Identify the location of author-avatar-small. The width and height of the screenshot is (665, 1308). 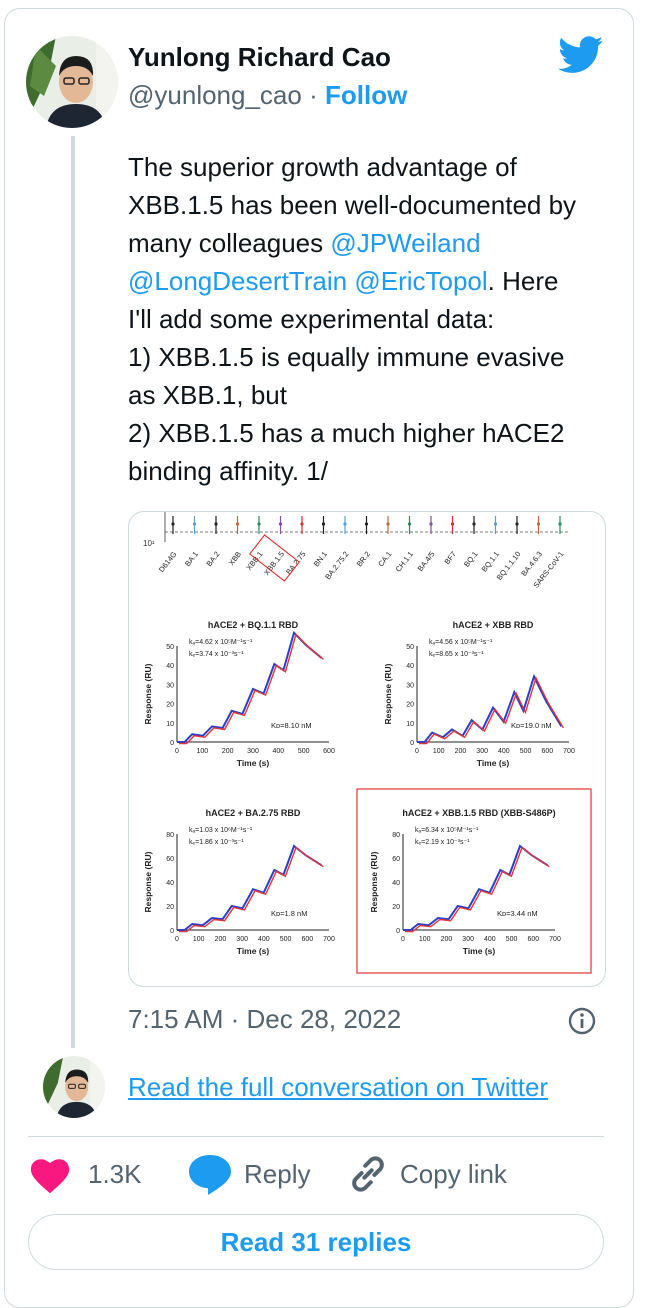
(74, 1087).